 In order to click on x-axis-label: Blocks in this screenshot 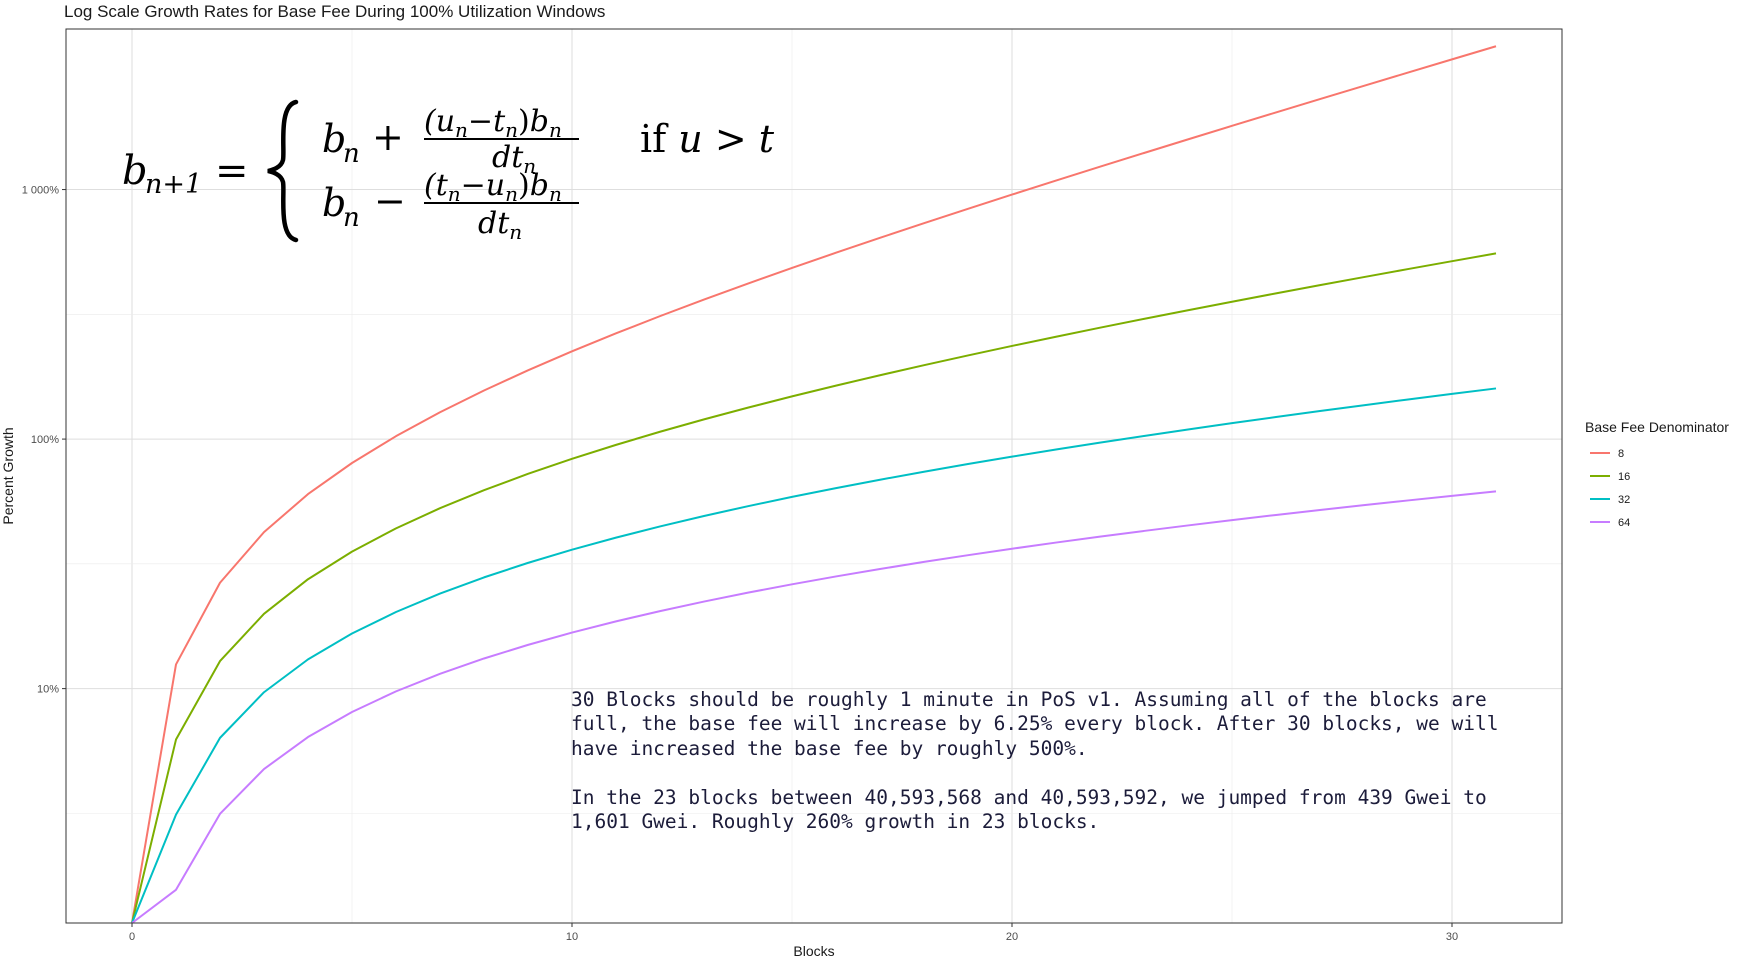, I will do `click(813, 951)`.